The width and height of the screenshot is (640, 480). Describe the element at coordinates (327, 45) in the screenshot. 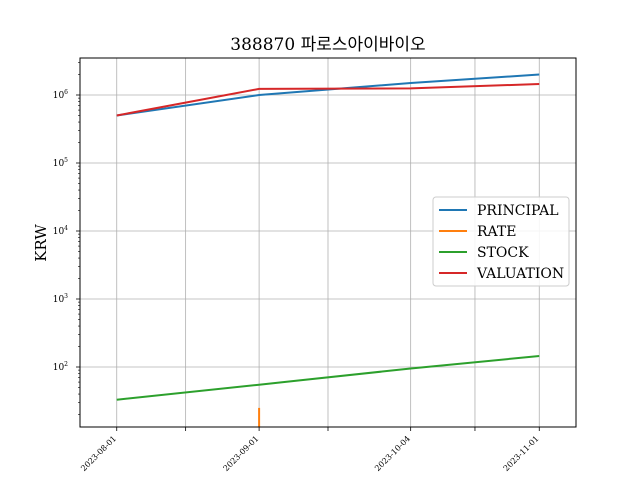

I see `chart-title: 388870 파로스아이바이오` at that location.